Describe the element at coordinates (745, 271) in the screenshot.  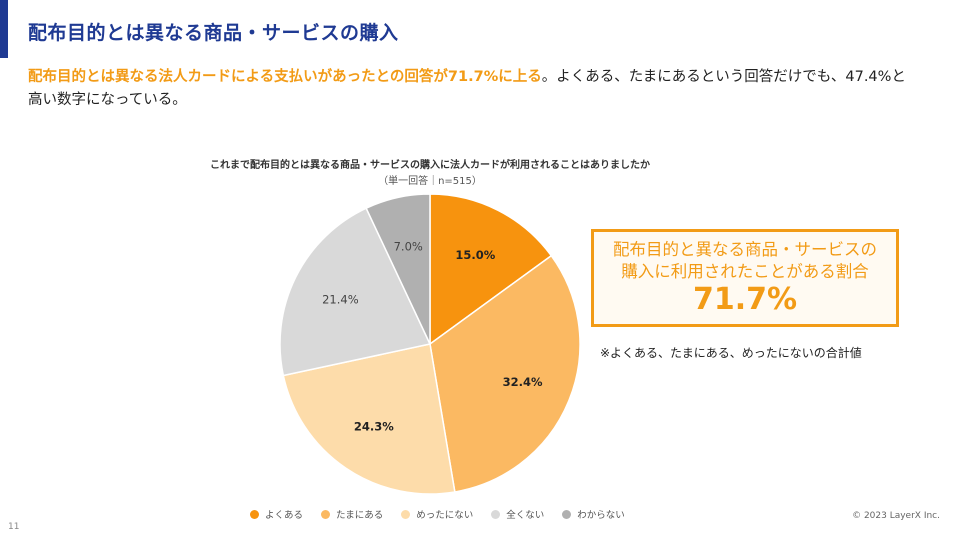
I see `callout-line-2: 購入に利用されたことがある割合` at that location.